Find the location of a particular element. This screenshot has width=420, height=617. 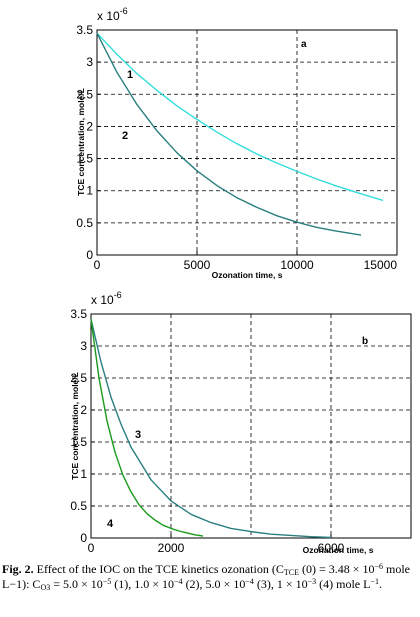

panel-label-b: b is located at coordinates (365, 341).